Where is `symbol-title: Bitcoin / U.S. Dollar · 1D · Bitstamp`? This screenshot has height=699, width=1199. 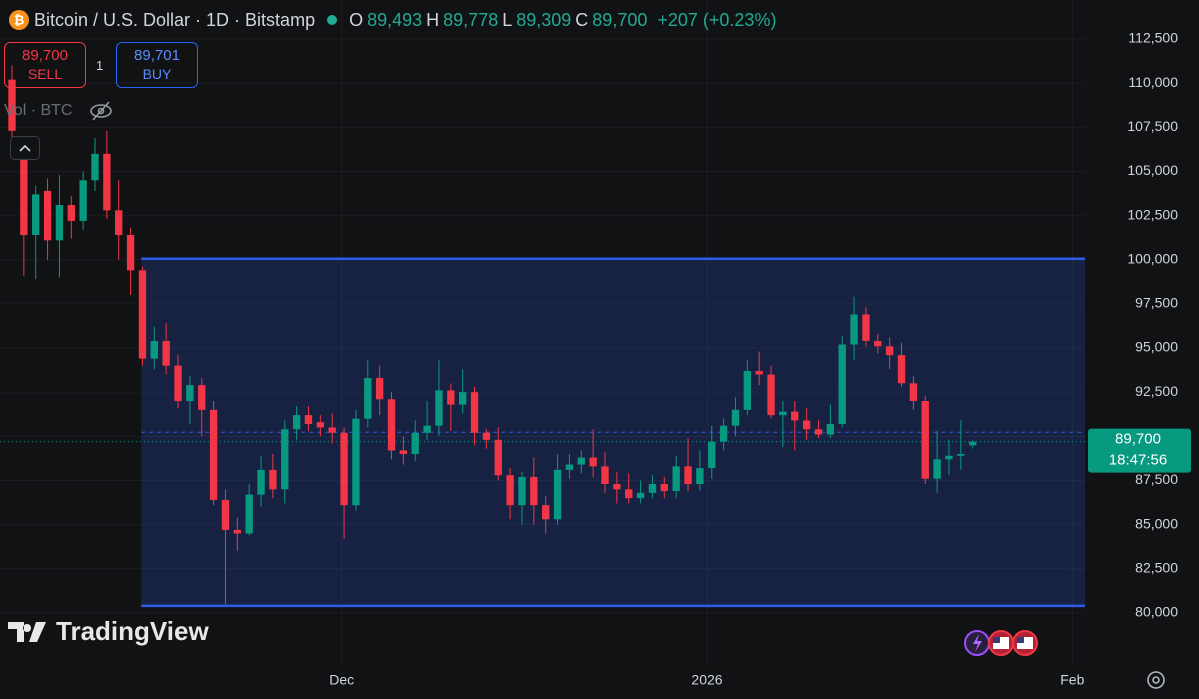 symbol-title: Bitcoin / U.S. Dollar · 1D · Bitstamp is located at coordinates (175, 19).